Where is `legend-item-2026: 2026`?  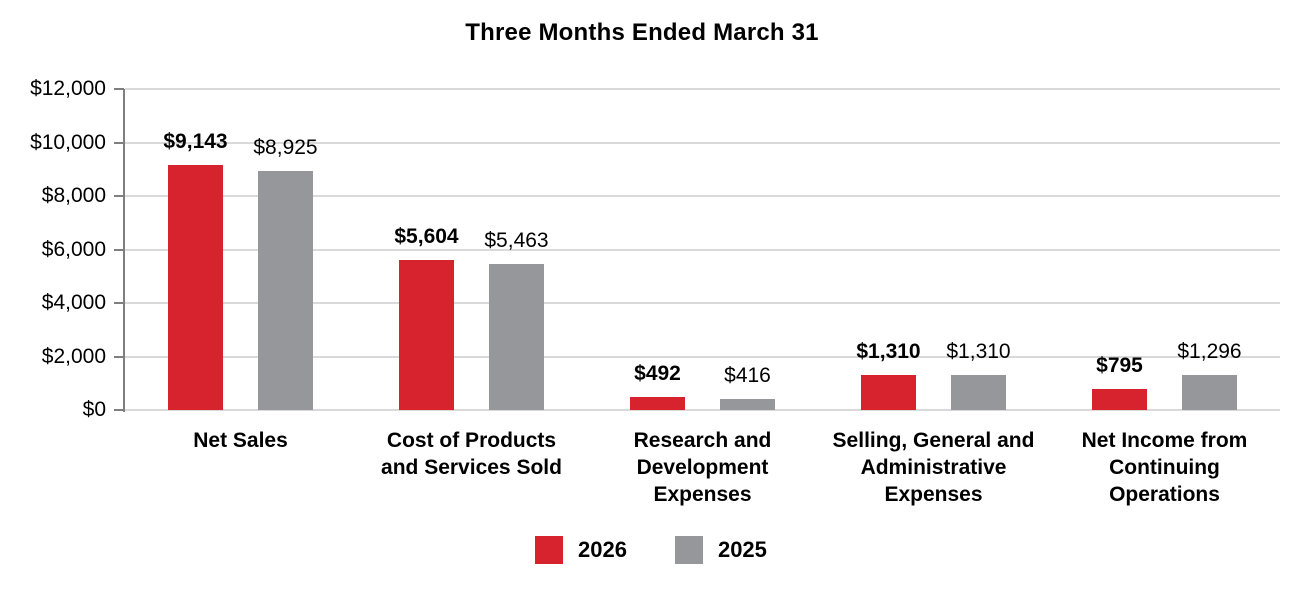
legend-item-2026: 2026 is located at coordinates (581, 550).